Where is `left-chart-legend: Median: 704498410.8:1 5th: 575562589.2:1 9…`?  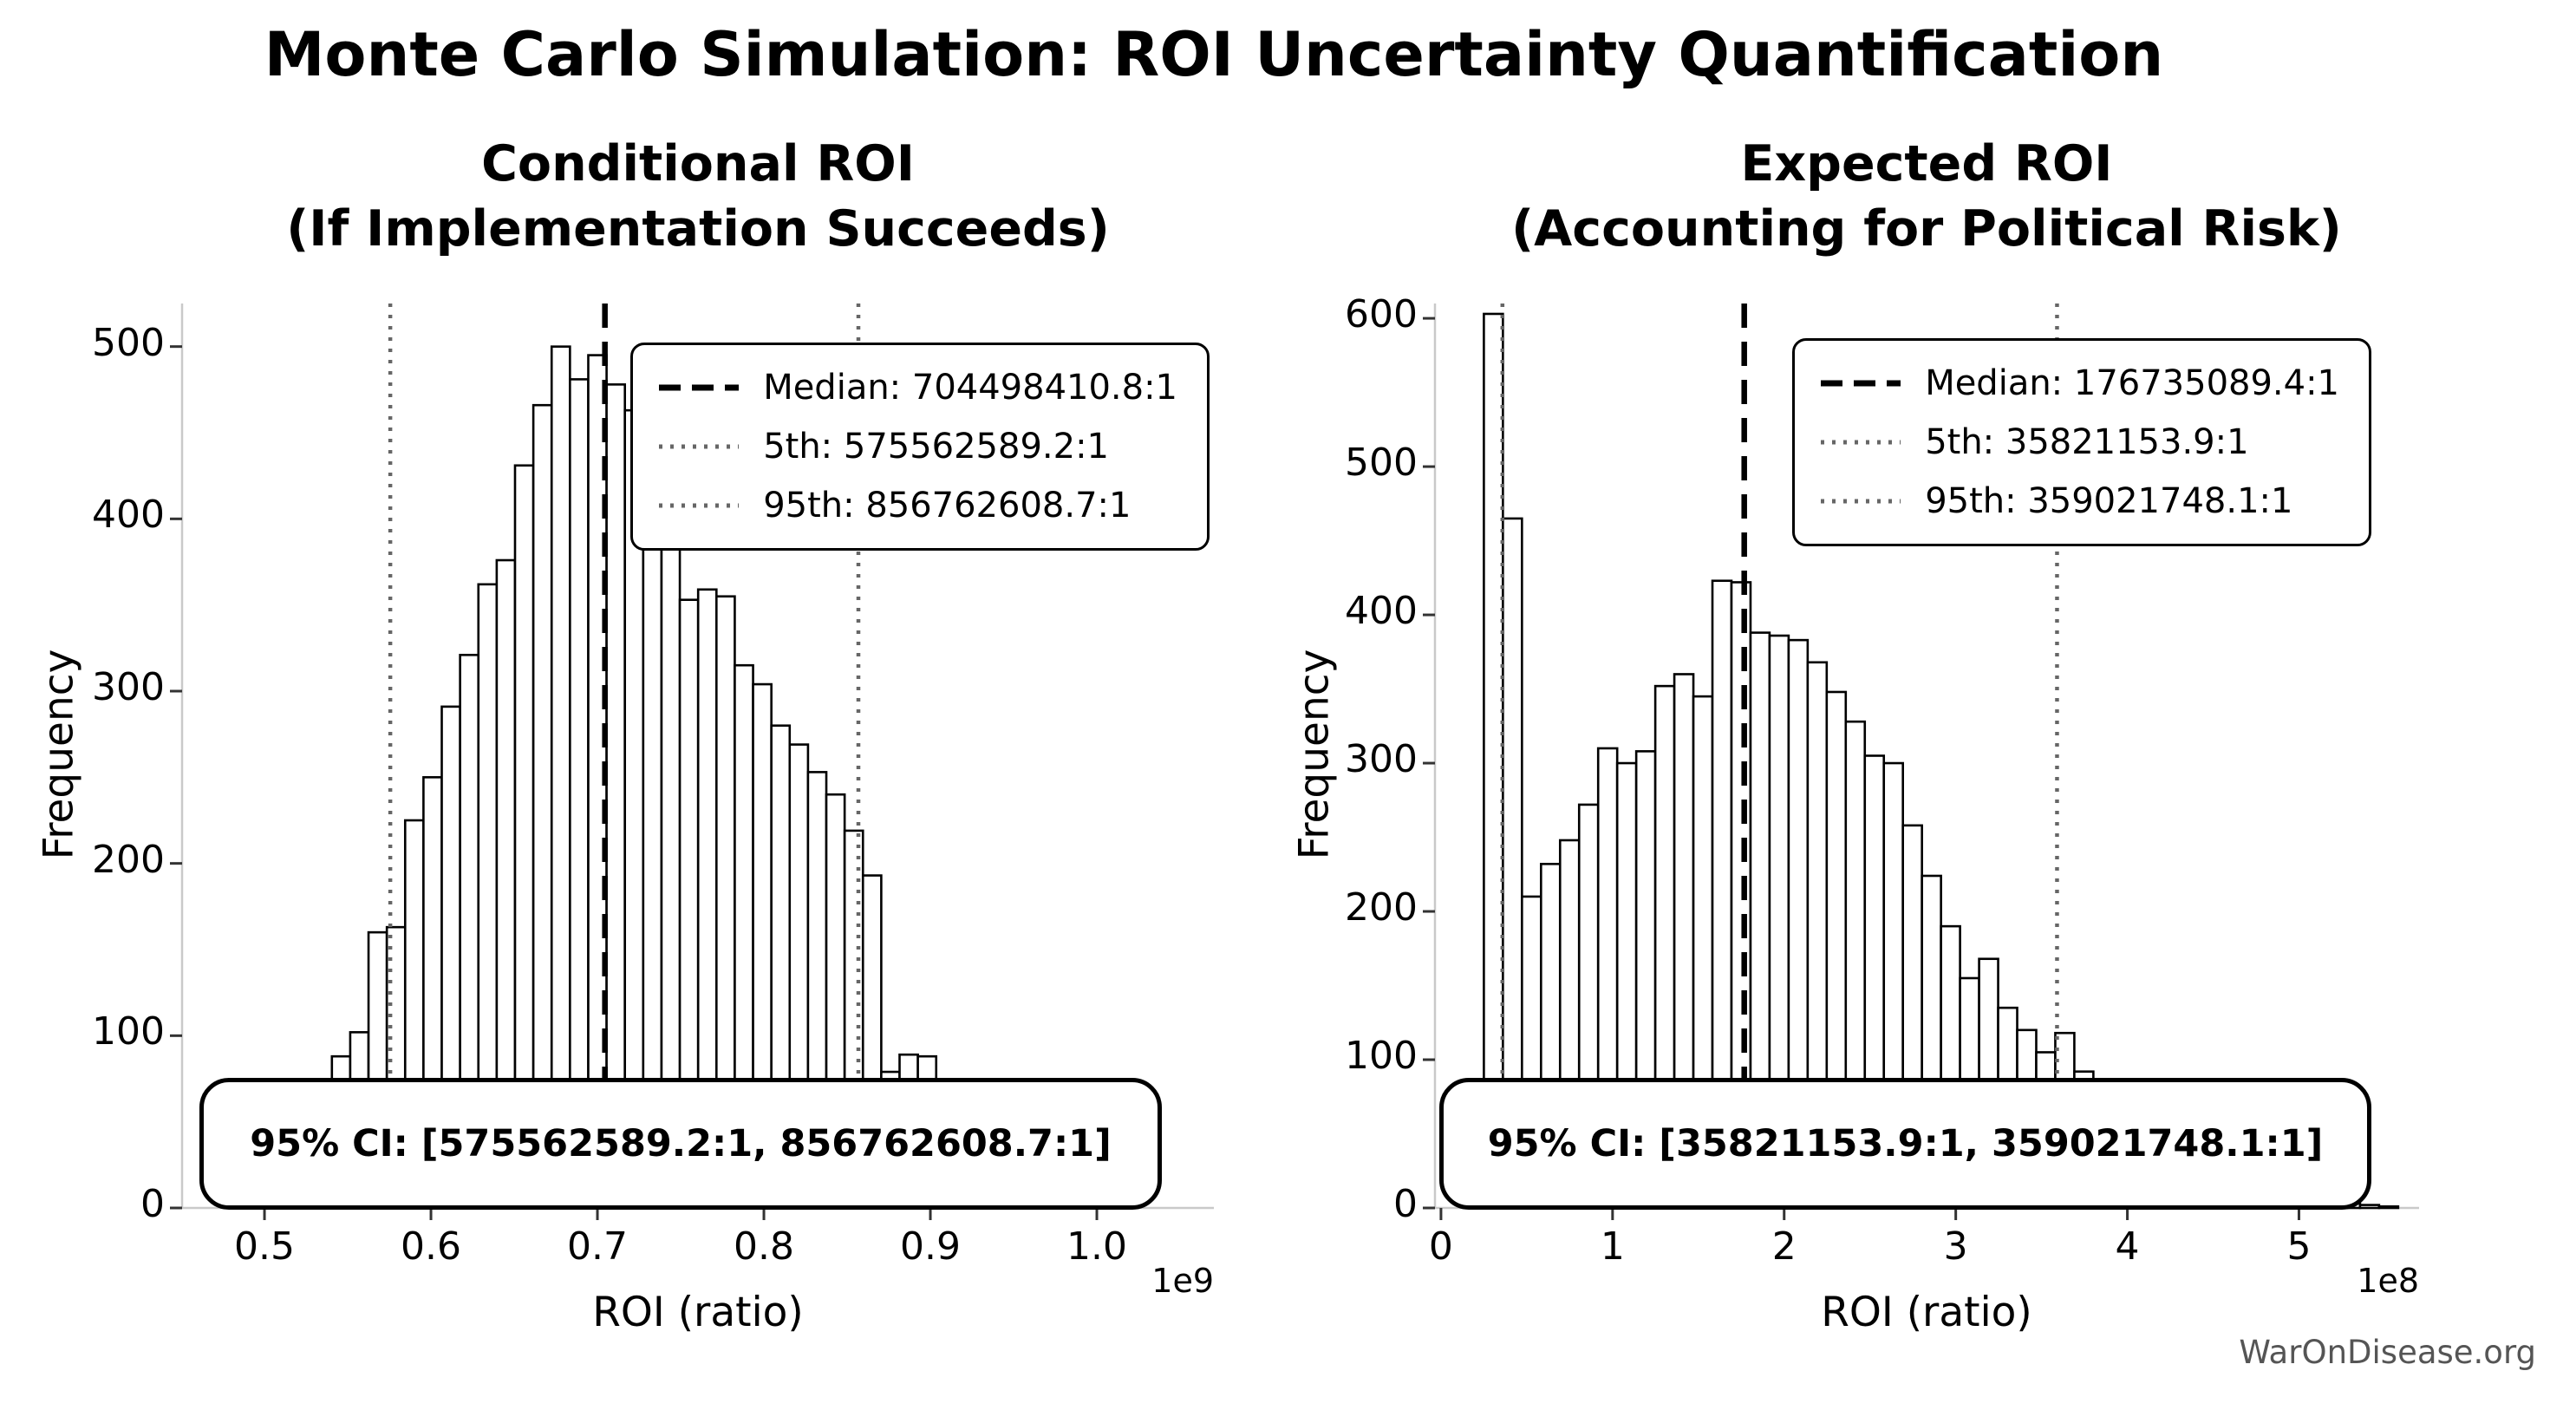 left-chart-legend: Median: 704498410.8:1 5th: 575562589.2:1 9… is located at coordinates (920, 447).